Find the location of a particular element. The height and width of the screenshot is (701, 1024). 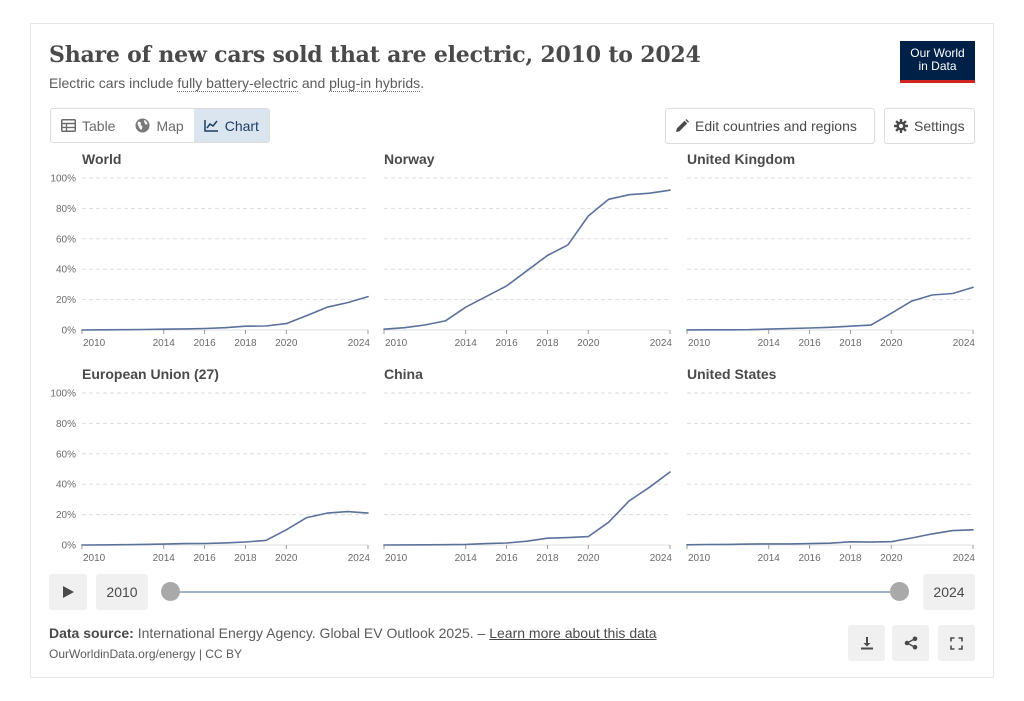

x-tick-label-european-union-27: 2024 is located at coordinates (359, 558).